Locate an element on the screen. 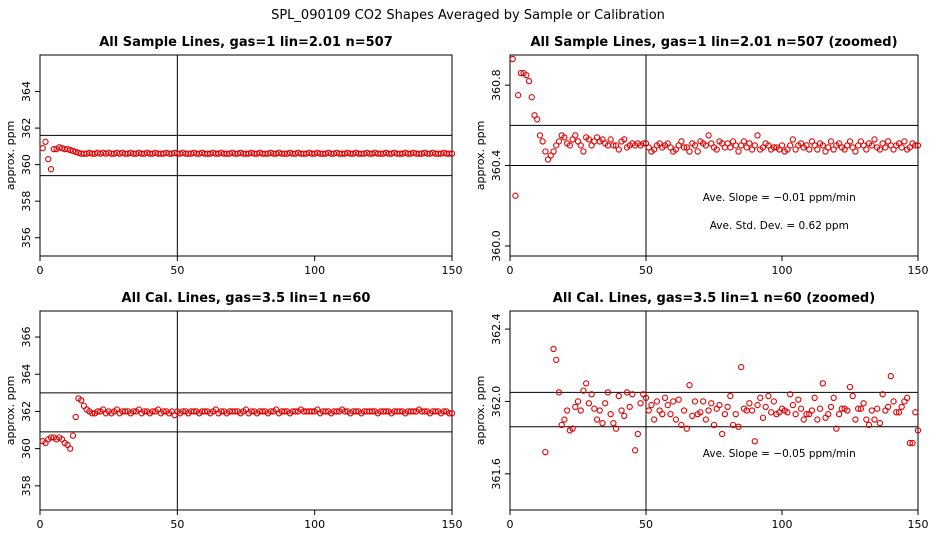 The width and height of the screenshot is (936, 540). y-tick-label: 362 is located at coordinates (26, 411).